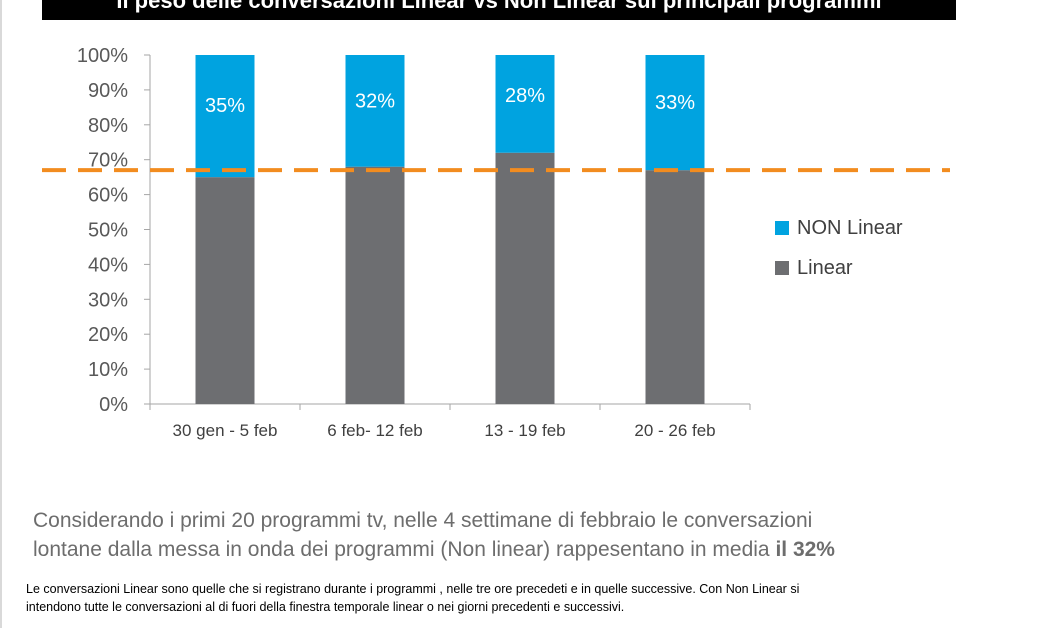  What do you see at coordinates (825, 267) in the screenshot?
I see `legend-label-linear: Linear` at bounding box center [825, 267].